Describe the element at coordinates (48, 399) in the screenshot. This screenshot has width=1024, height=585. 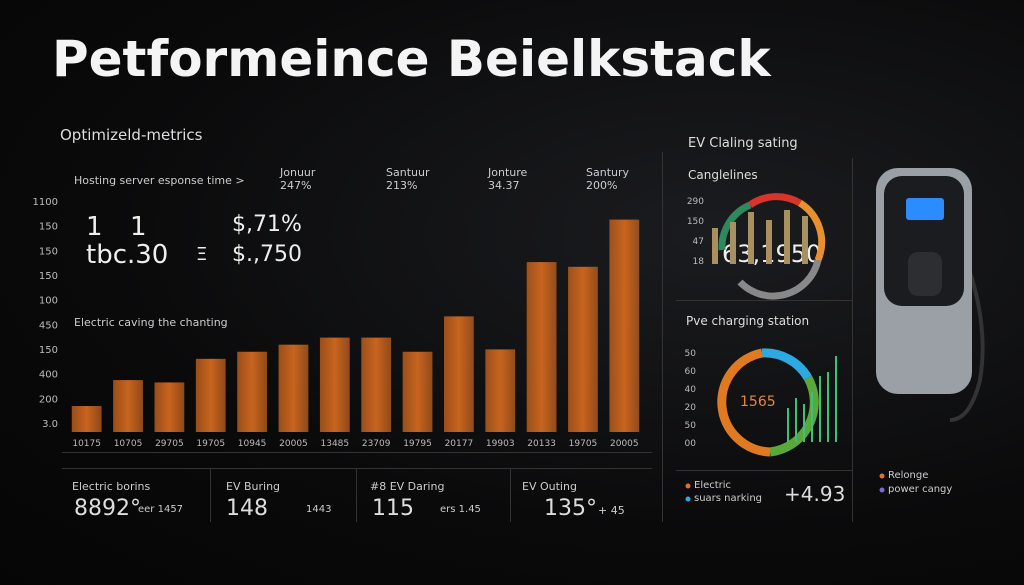
I see `side-label: 200` at that location.